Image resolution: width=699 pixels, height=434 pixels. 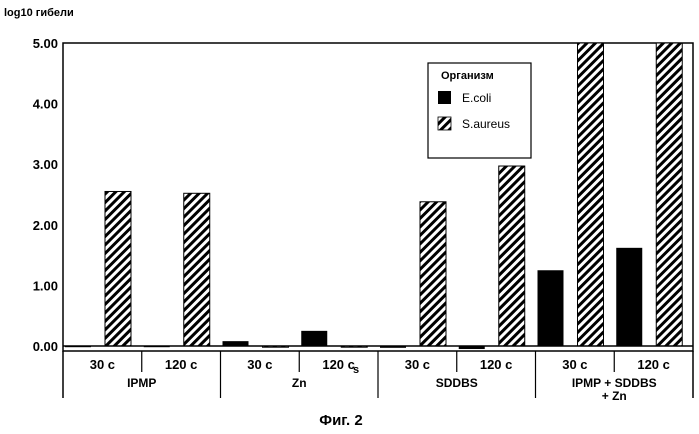 What do you see at coordinates (476, 98) in the screenshot?
I see `legend-label-ecoli: E.coli` at bounding box center [476, 98].